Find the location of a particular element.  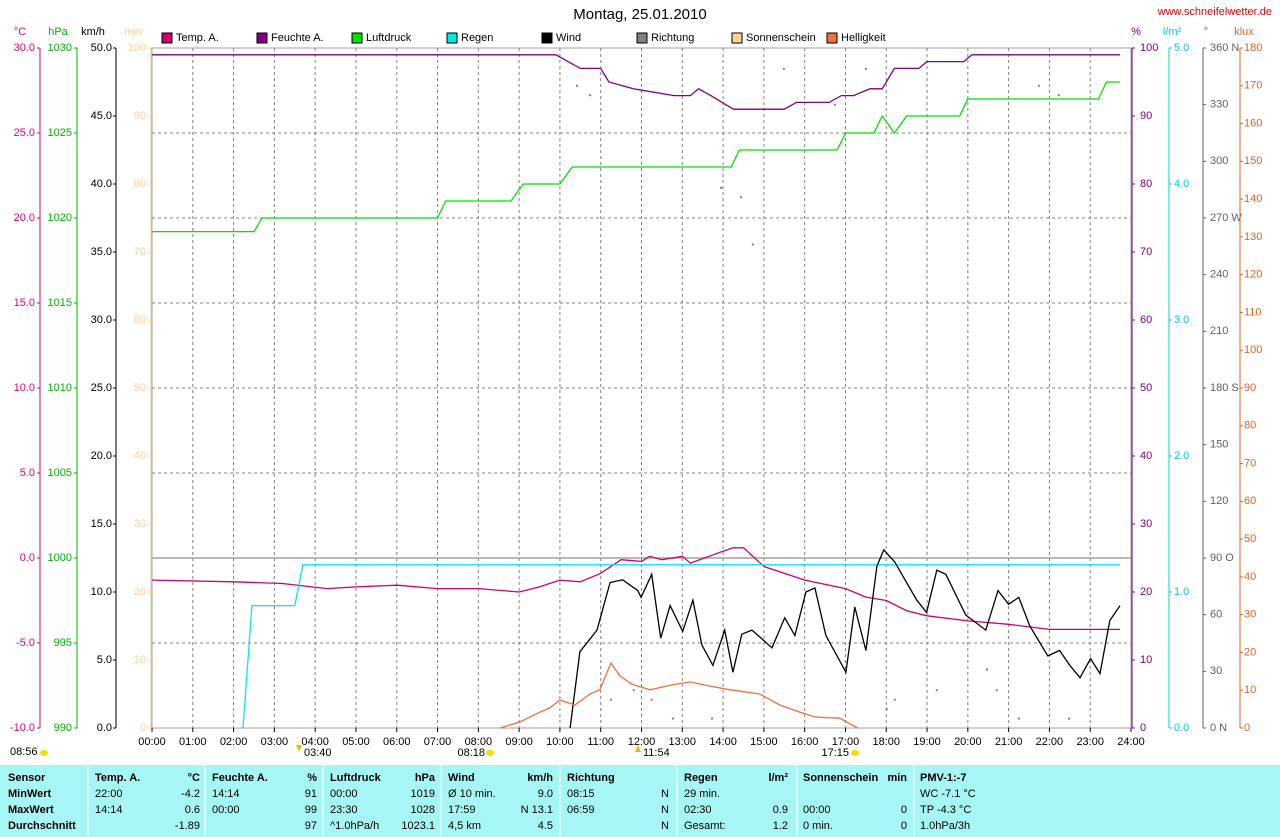

table-cell: Sensor is located at coordinates (27, 778).